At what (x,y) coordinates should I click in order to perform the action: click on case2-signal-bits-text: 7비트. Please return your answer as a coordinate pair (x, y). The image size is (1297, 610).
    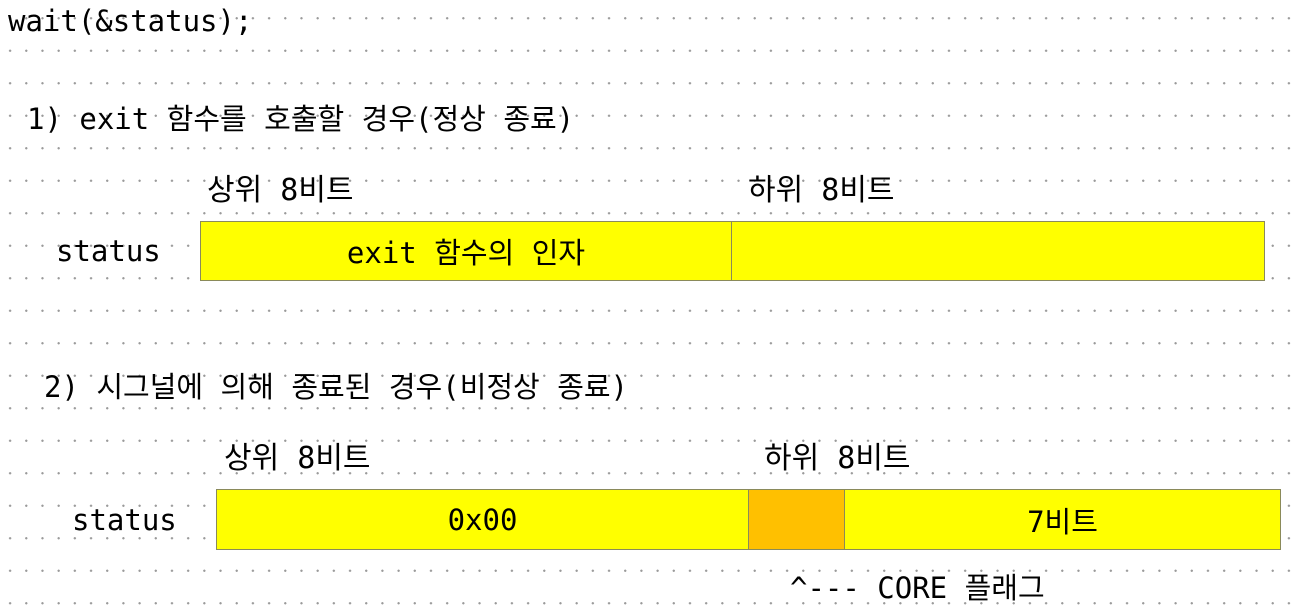
    Looking at the image, I should click on (1062, 521).